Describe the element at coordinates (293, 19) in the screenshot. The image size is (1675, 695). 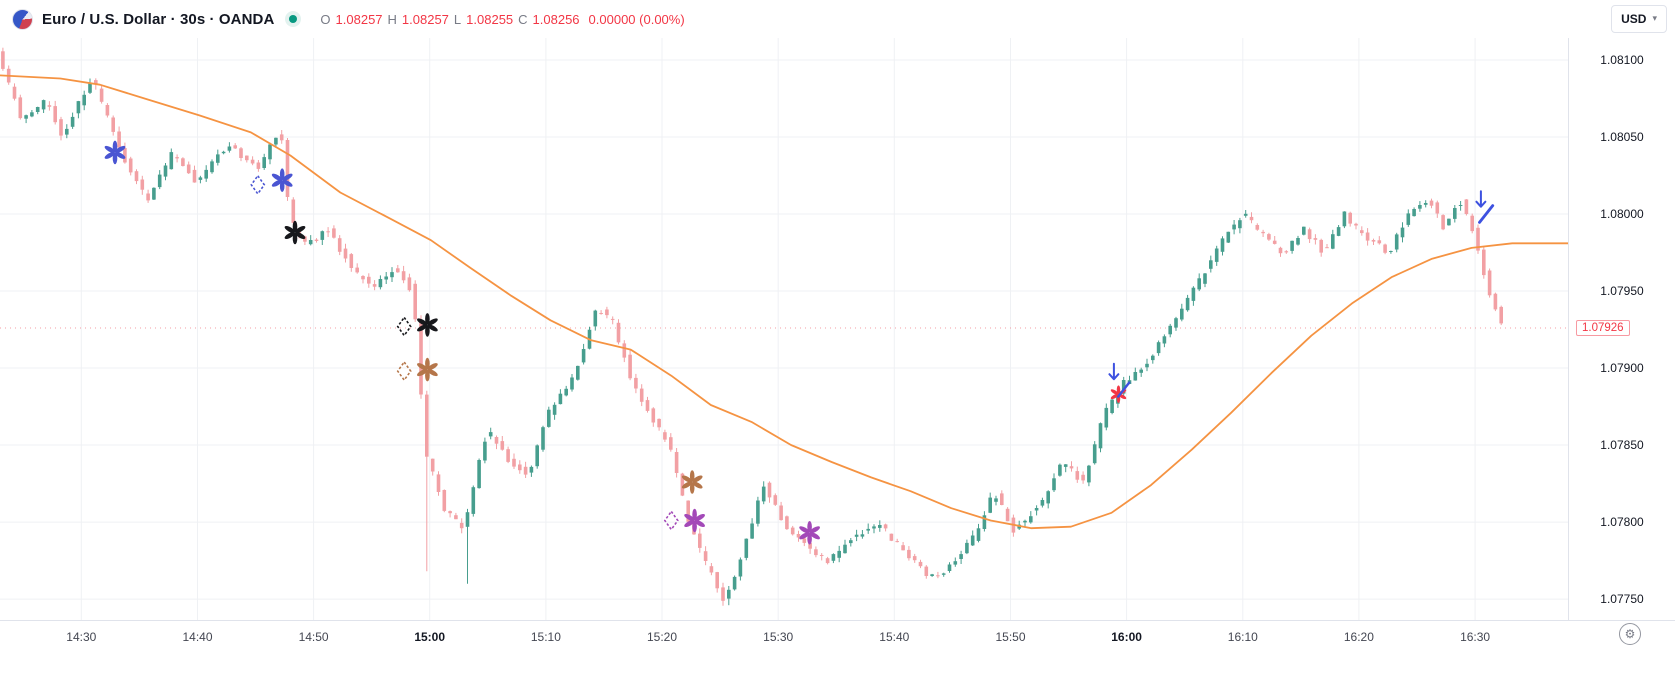
I see `market-status-icon` at that location.